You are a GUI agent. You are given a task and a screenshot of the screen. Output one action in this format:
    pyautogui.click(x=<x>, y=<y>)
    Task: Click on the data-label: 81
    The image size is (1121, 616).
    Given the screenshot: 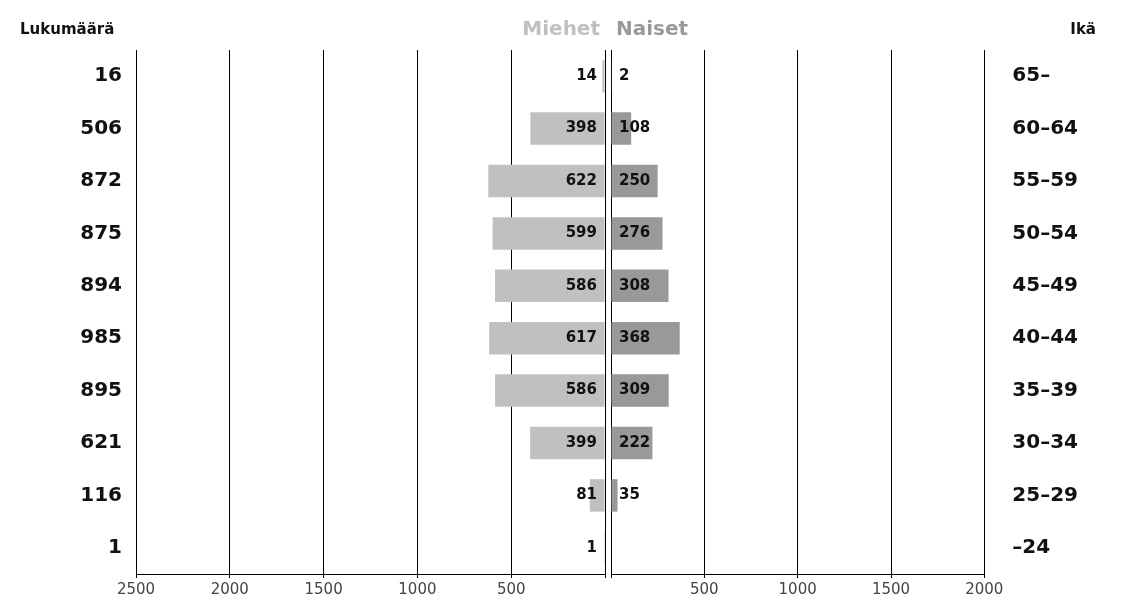 What is the action you would take?
    pyautogui.click(x=586, y=494)
    